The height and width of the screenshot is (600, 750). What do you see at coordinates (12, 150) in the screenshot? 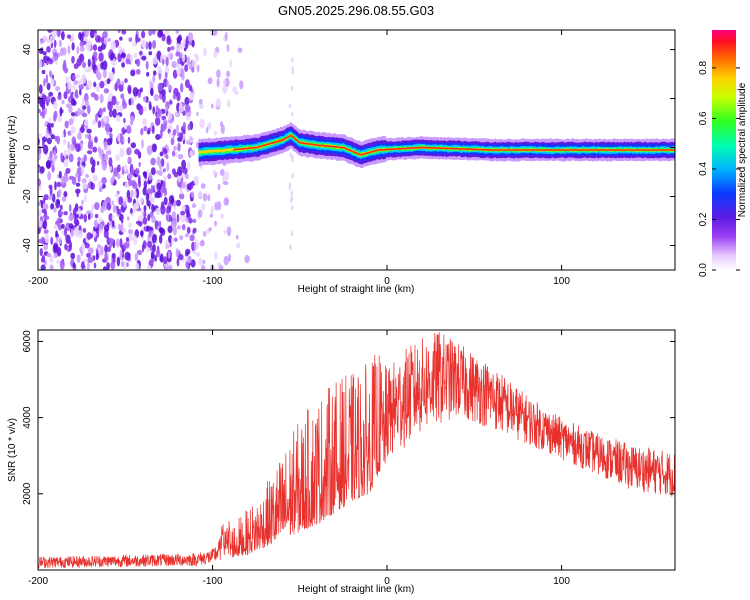
I see `spectrogram-y-axis-label: Frequency (Hz)` at bounding box center [12, 150].